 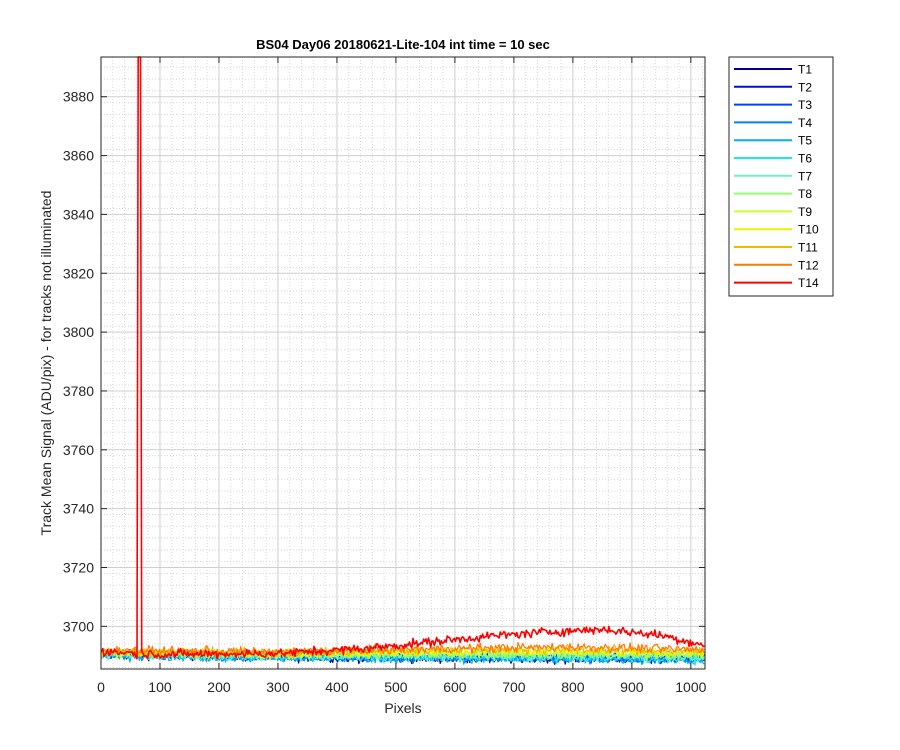 I want to click on legend-label-t5: T5, so click(x=805, y=141).